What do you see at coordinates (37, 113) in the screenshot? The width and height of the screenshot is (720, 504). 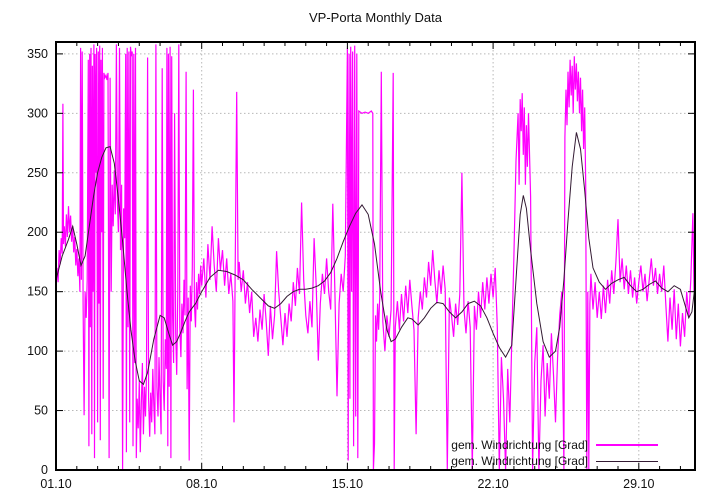 I see `y-tick-label: 300` at bounding box center [37, 113].